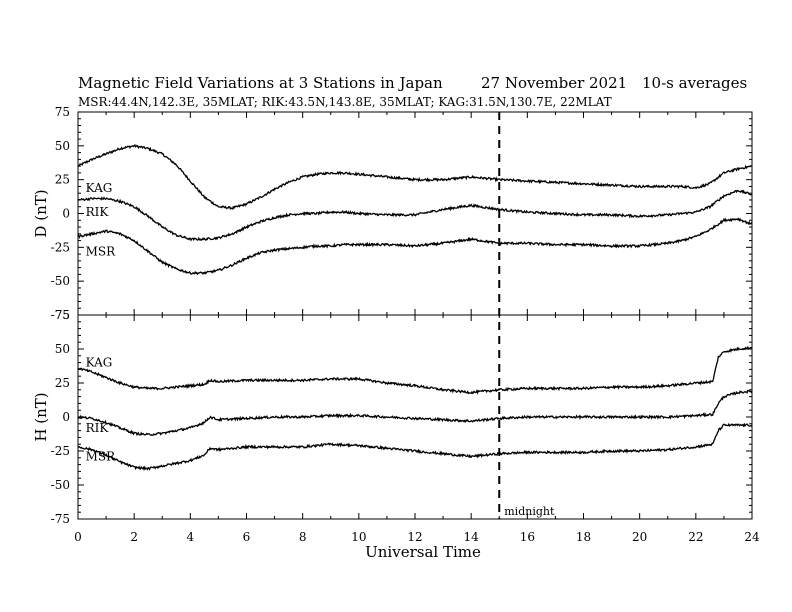 Image resolution: width=792 pixels, height=612 pixels. I want to click on x-tick-label: 16, so click(527, 537).